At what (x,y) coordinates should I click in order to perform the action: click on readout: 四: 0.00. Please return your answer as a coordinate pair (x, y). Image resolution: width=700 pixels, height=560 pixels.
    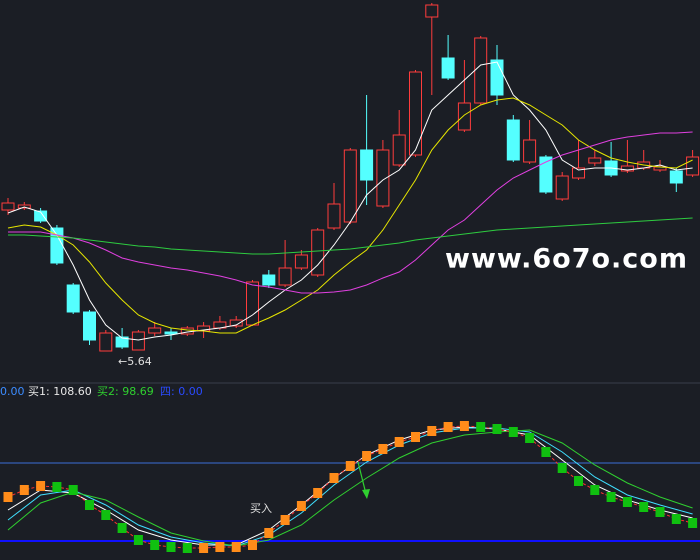
    Looking at the image, I should click on (181, 391).